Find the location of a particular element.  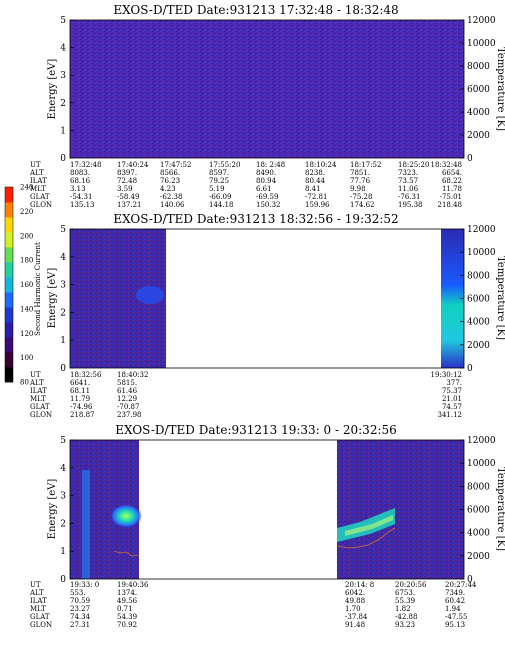

panel-3-temperature-trace-left is located at coordinates (126, 553).